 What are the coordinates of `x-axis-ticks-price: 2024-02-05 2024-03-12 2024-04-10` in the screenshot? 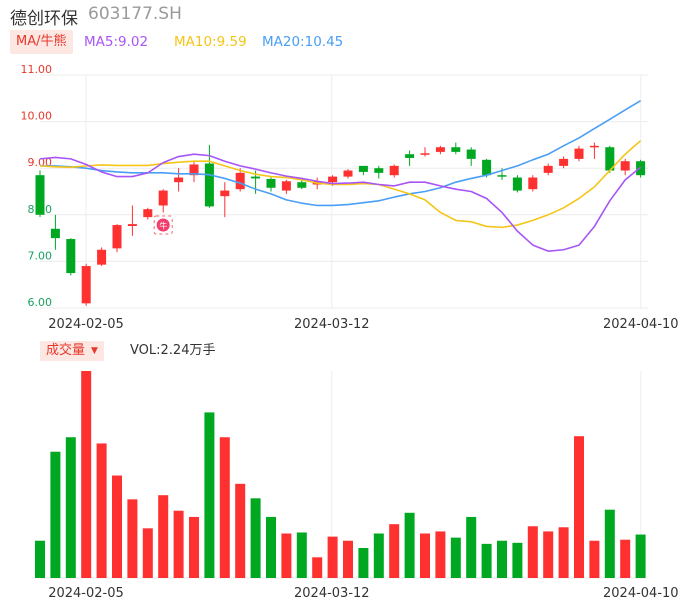 It's located at (363, 324).